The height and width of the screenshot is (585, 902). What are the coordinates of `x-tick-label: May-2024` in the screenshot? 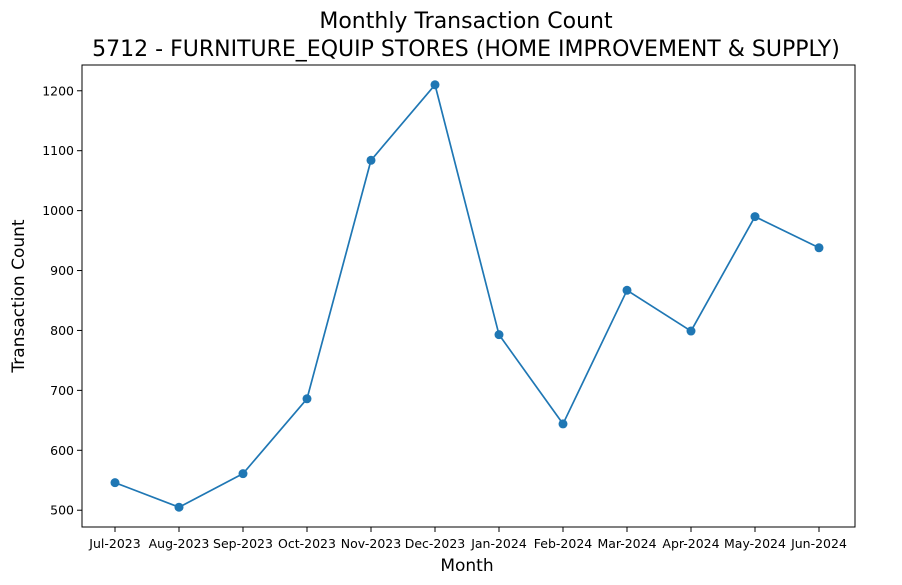 It's located at (755, 543).